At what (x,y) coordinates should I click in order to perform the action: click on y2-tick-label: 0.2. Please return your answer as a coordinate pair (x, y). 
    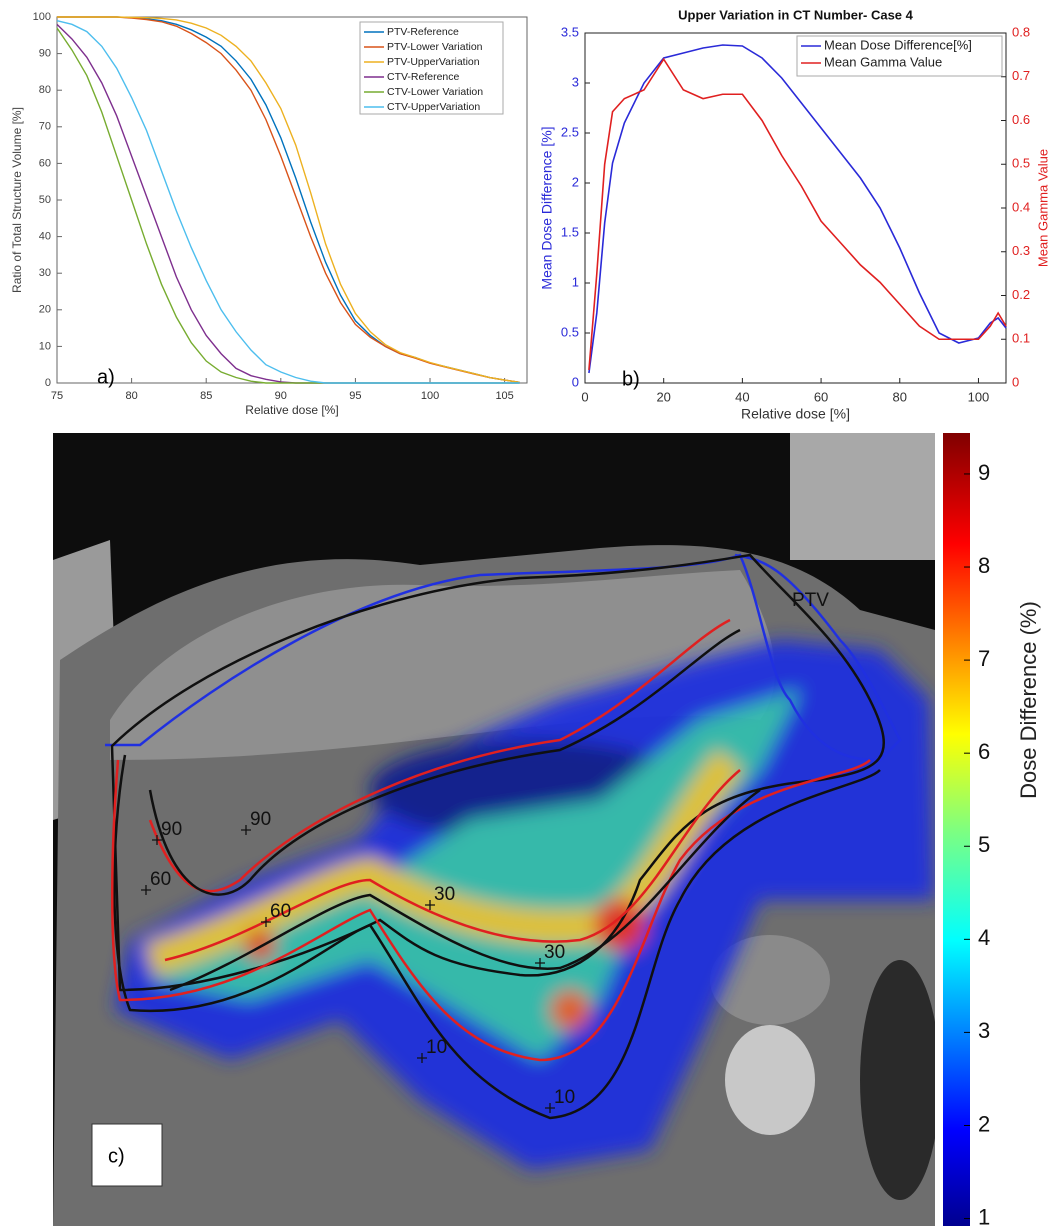
    Looking at the image, I should click on (1021, 294).